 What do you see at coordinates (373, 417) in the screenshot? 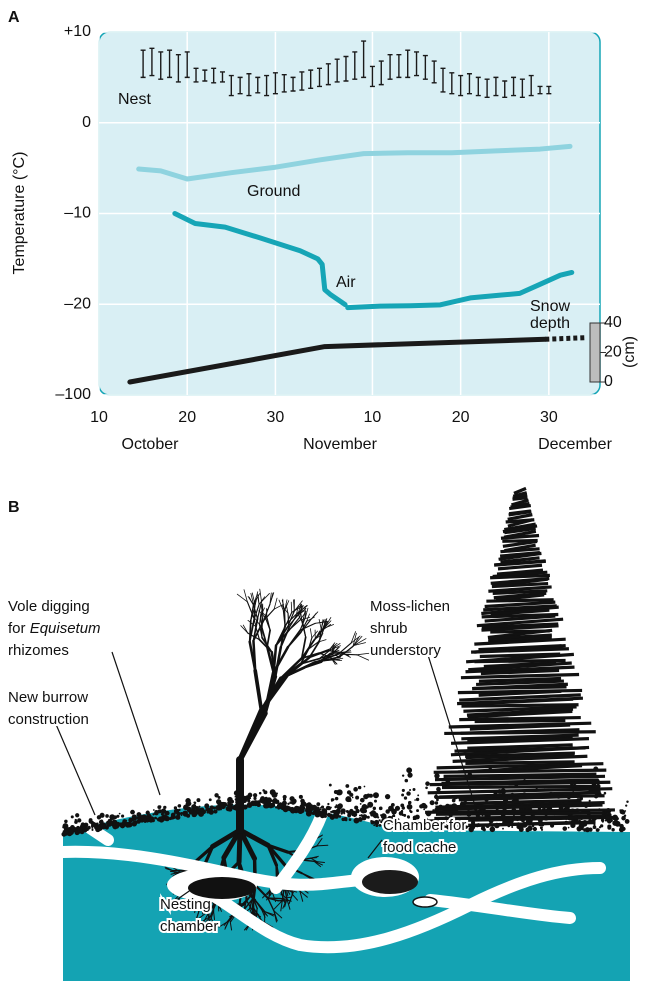
I see `x-tick-label: 10` at bounding box center [373, 417].